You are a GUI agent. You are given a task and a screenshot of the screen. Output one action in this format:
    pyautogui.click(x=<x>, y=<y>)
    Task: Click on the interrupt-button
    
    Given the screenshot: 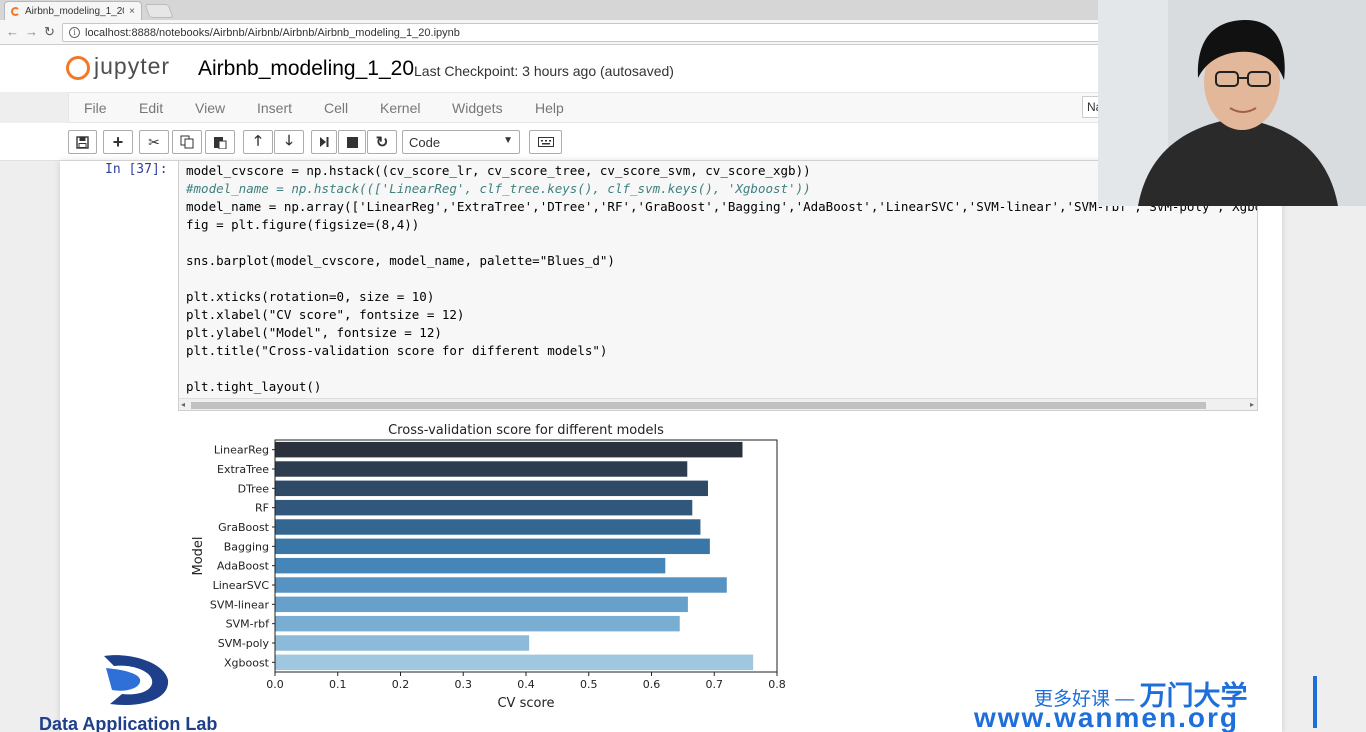 What is the action you would take?
    pyautogui.click(x=352, y=142)
    